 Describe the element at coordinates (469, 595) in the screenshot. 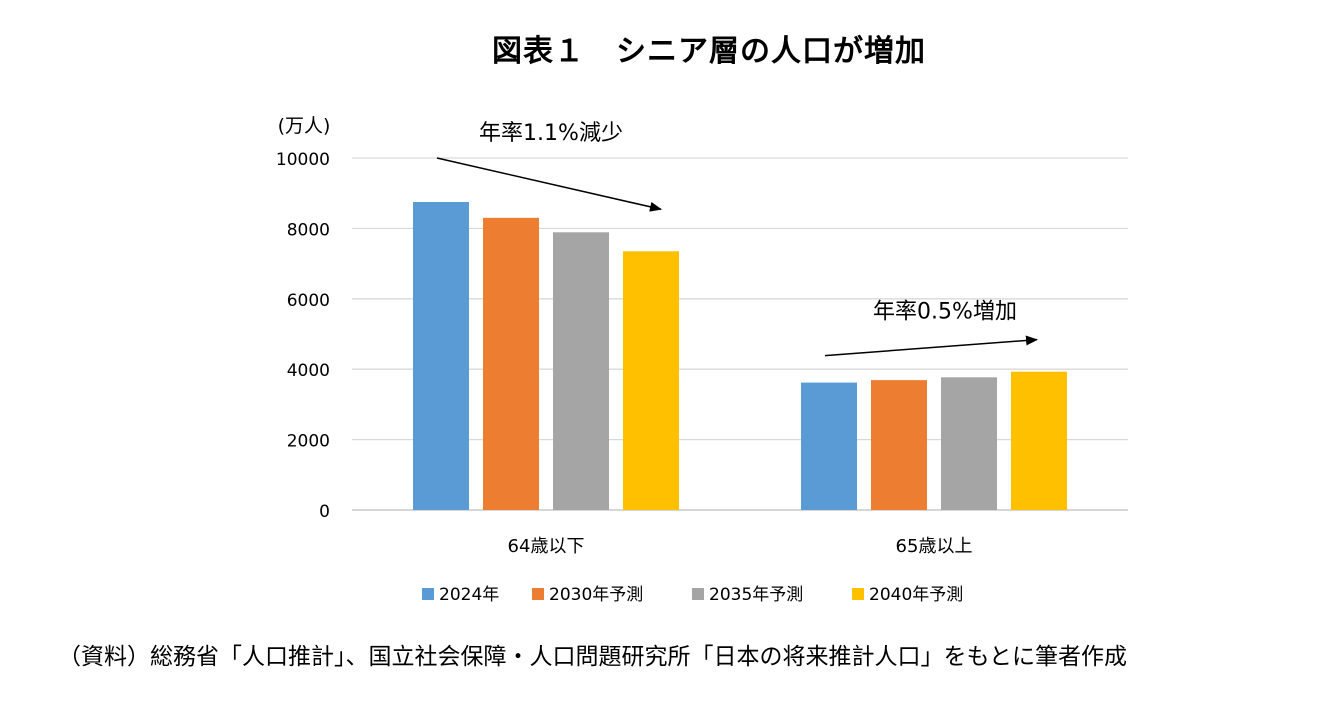

I see `legend-label-0: 2024年` at that location.